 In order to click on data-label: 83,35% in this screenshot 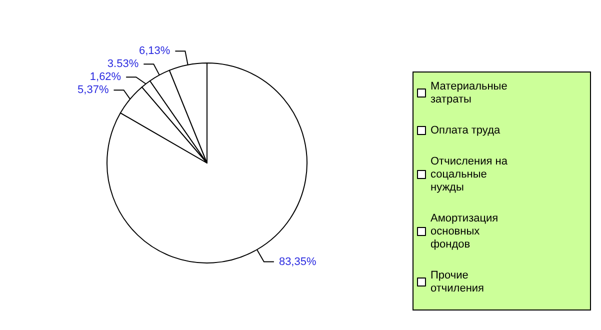, I will do `click(297, 262)`.